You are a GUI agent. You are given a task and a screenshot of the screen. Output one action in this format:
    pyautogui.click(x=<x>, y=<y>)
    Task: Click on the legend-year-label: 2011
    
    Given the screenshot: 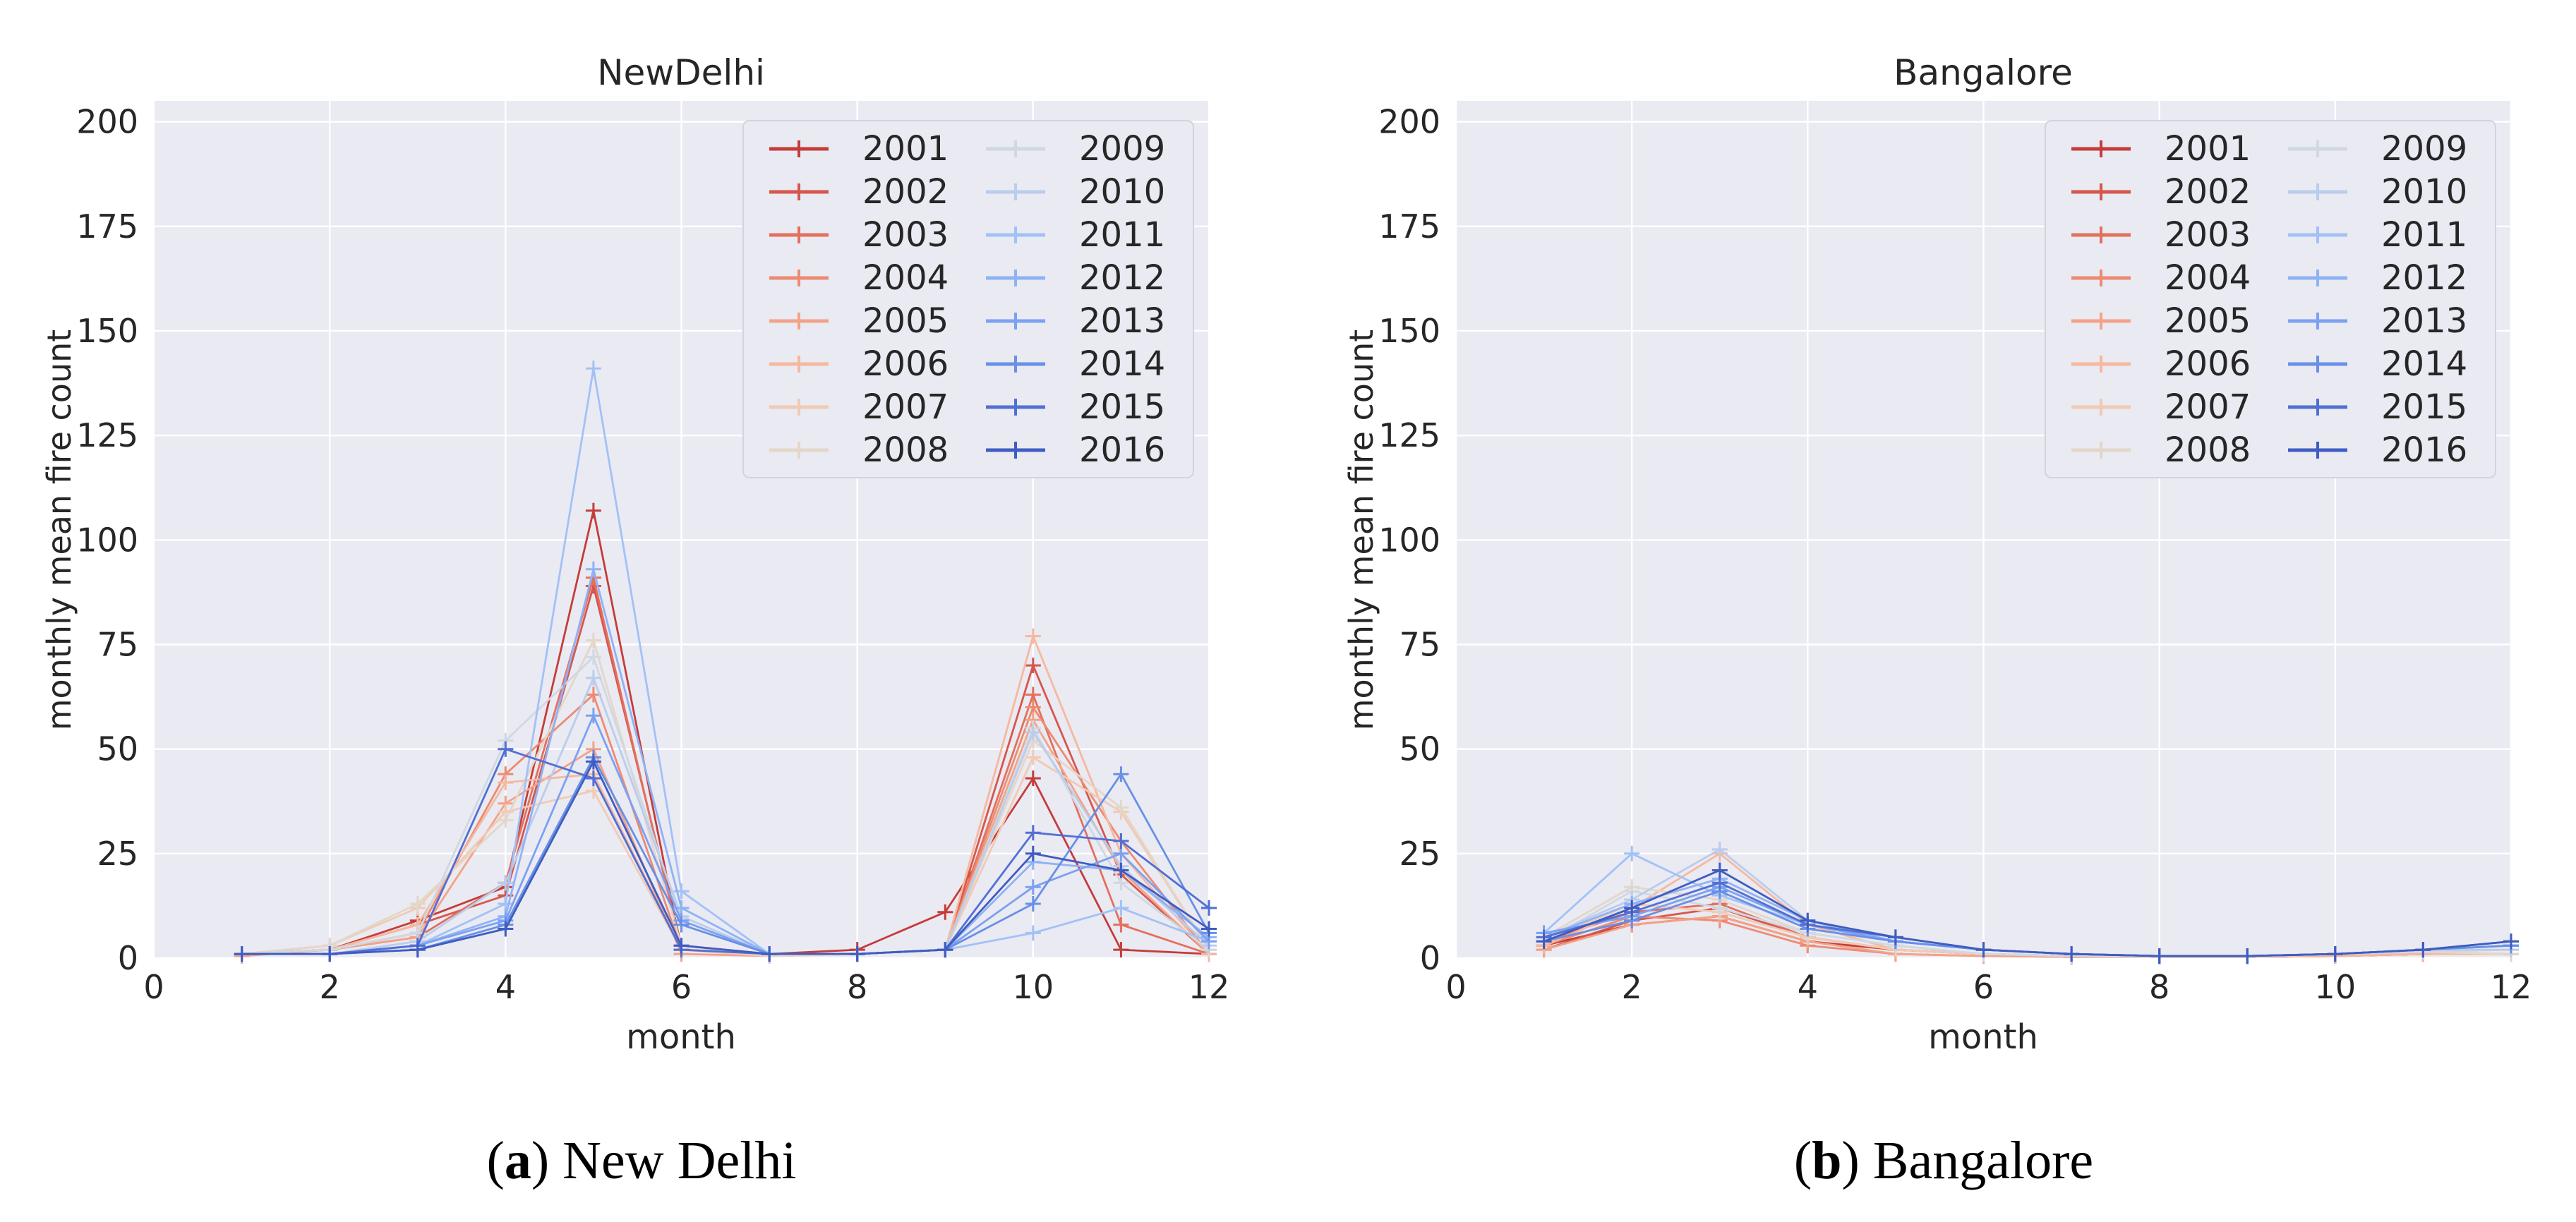 What is the action you would take?
    pyautogui.click(x=1122, y=234)
    